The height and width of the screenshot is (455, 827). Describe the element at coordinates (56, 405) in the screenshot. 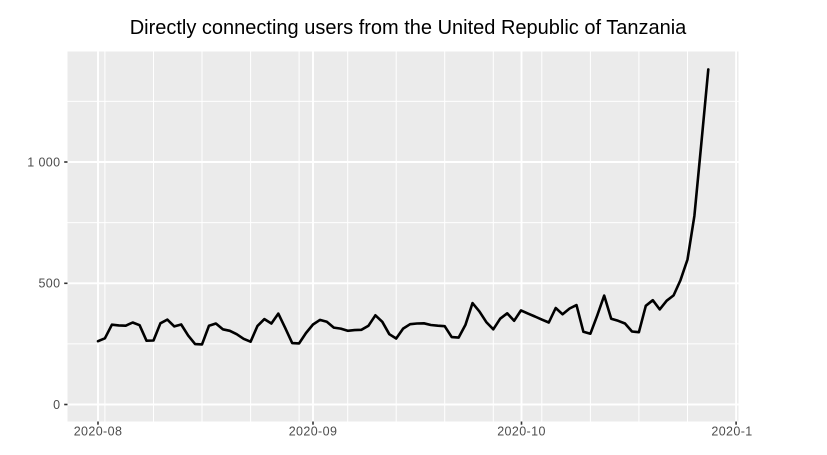

I see `svg-text: 0` at that location.